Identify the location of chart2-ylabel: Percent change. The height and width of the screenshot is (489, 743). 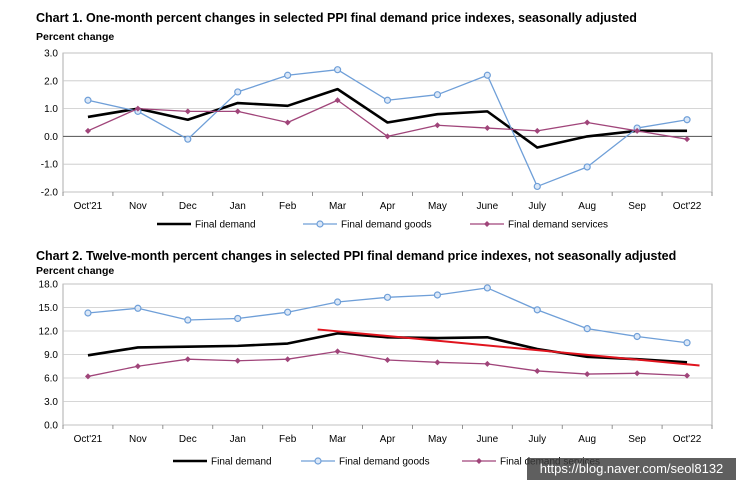
(75, 271).